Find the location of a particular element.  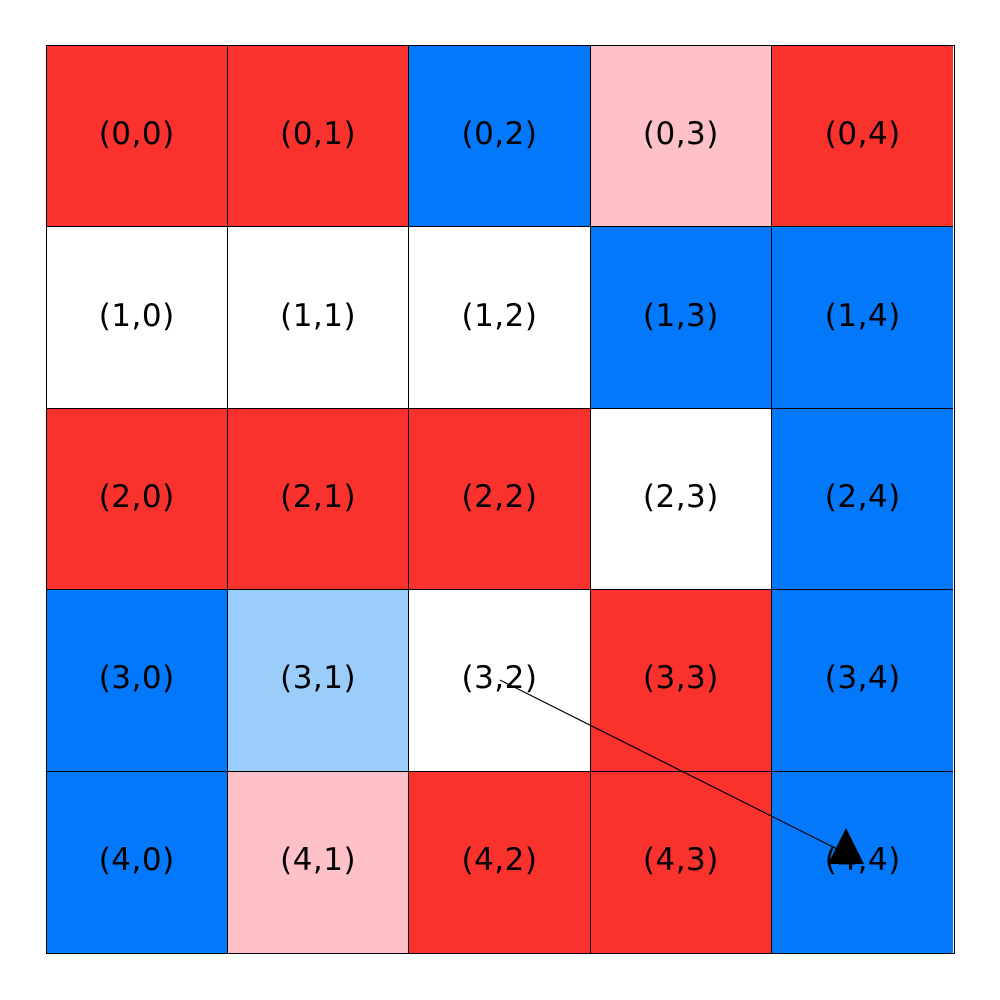

grid-cell-(1,0): (1,0) is located at coordinates (137, 318).